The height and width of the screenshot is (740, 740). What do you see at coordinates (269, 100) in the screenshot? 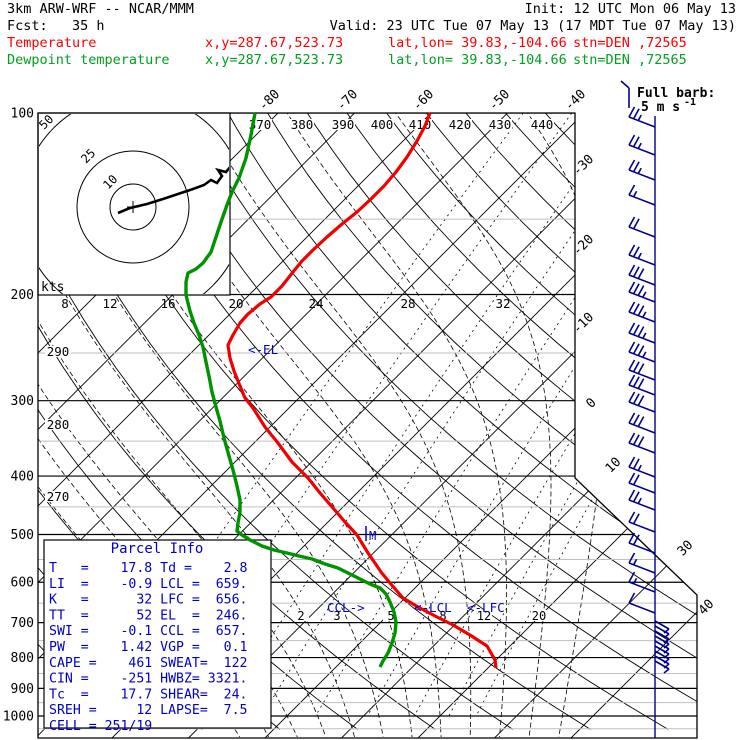
I see `isotherm-label--80: -80` at bounding box center [269, 100].